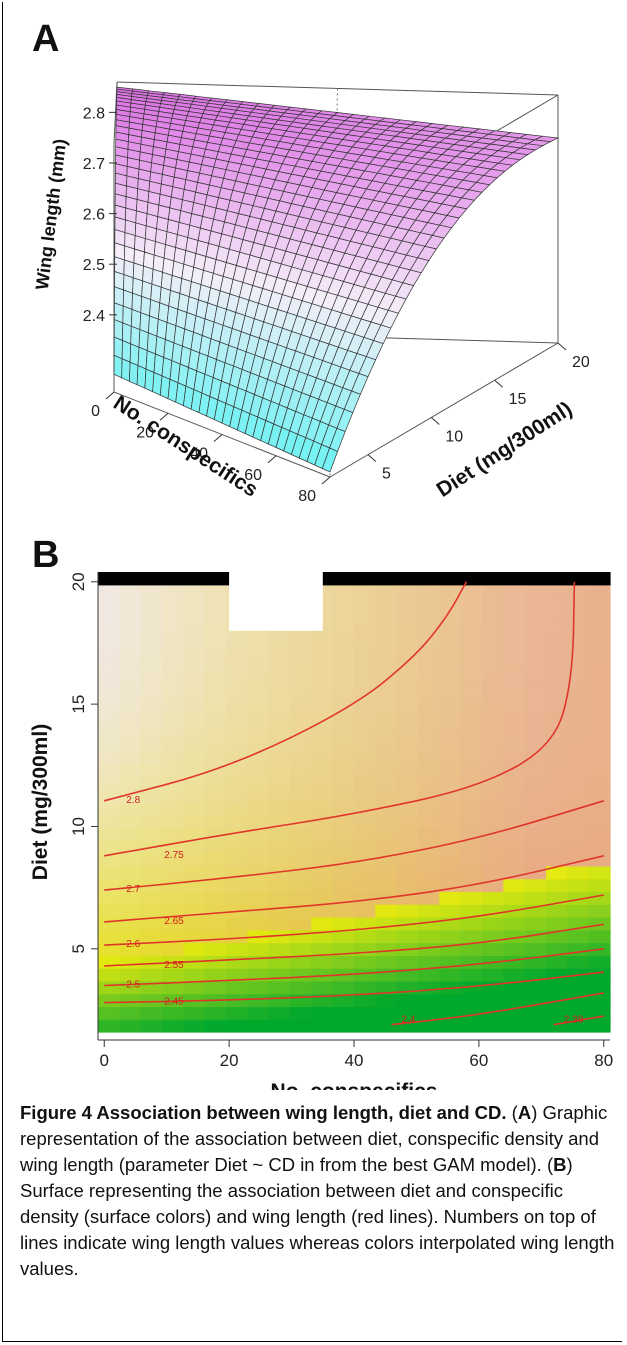 The image size is (627, 1345). What do you see at coordinates (272, 459) in the screenshot?
I see `x-tick-mark` at bounding box center [272, 459].